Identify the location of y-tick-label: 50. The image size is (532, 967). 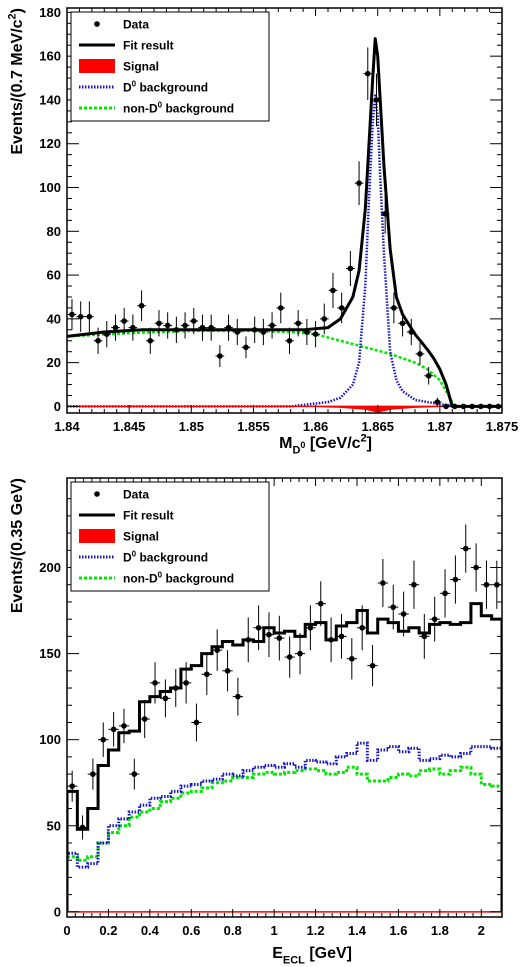
(54, 825).